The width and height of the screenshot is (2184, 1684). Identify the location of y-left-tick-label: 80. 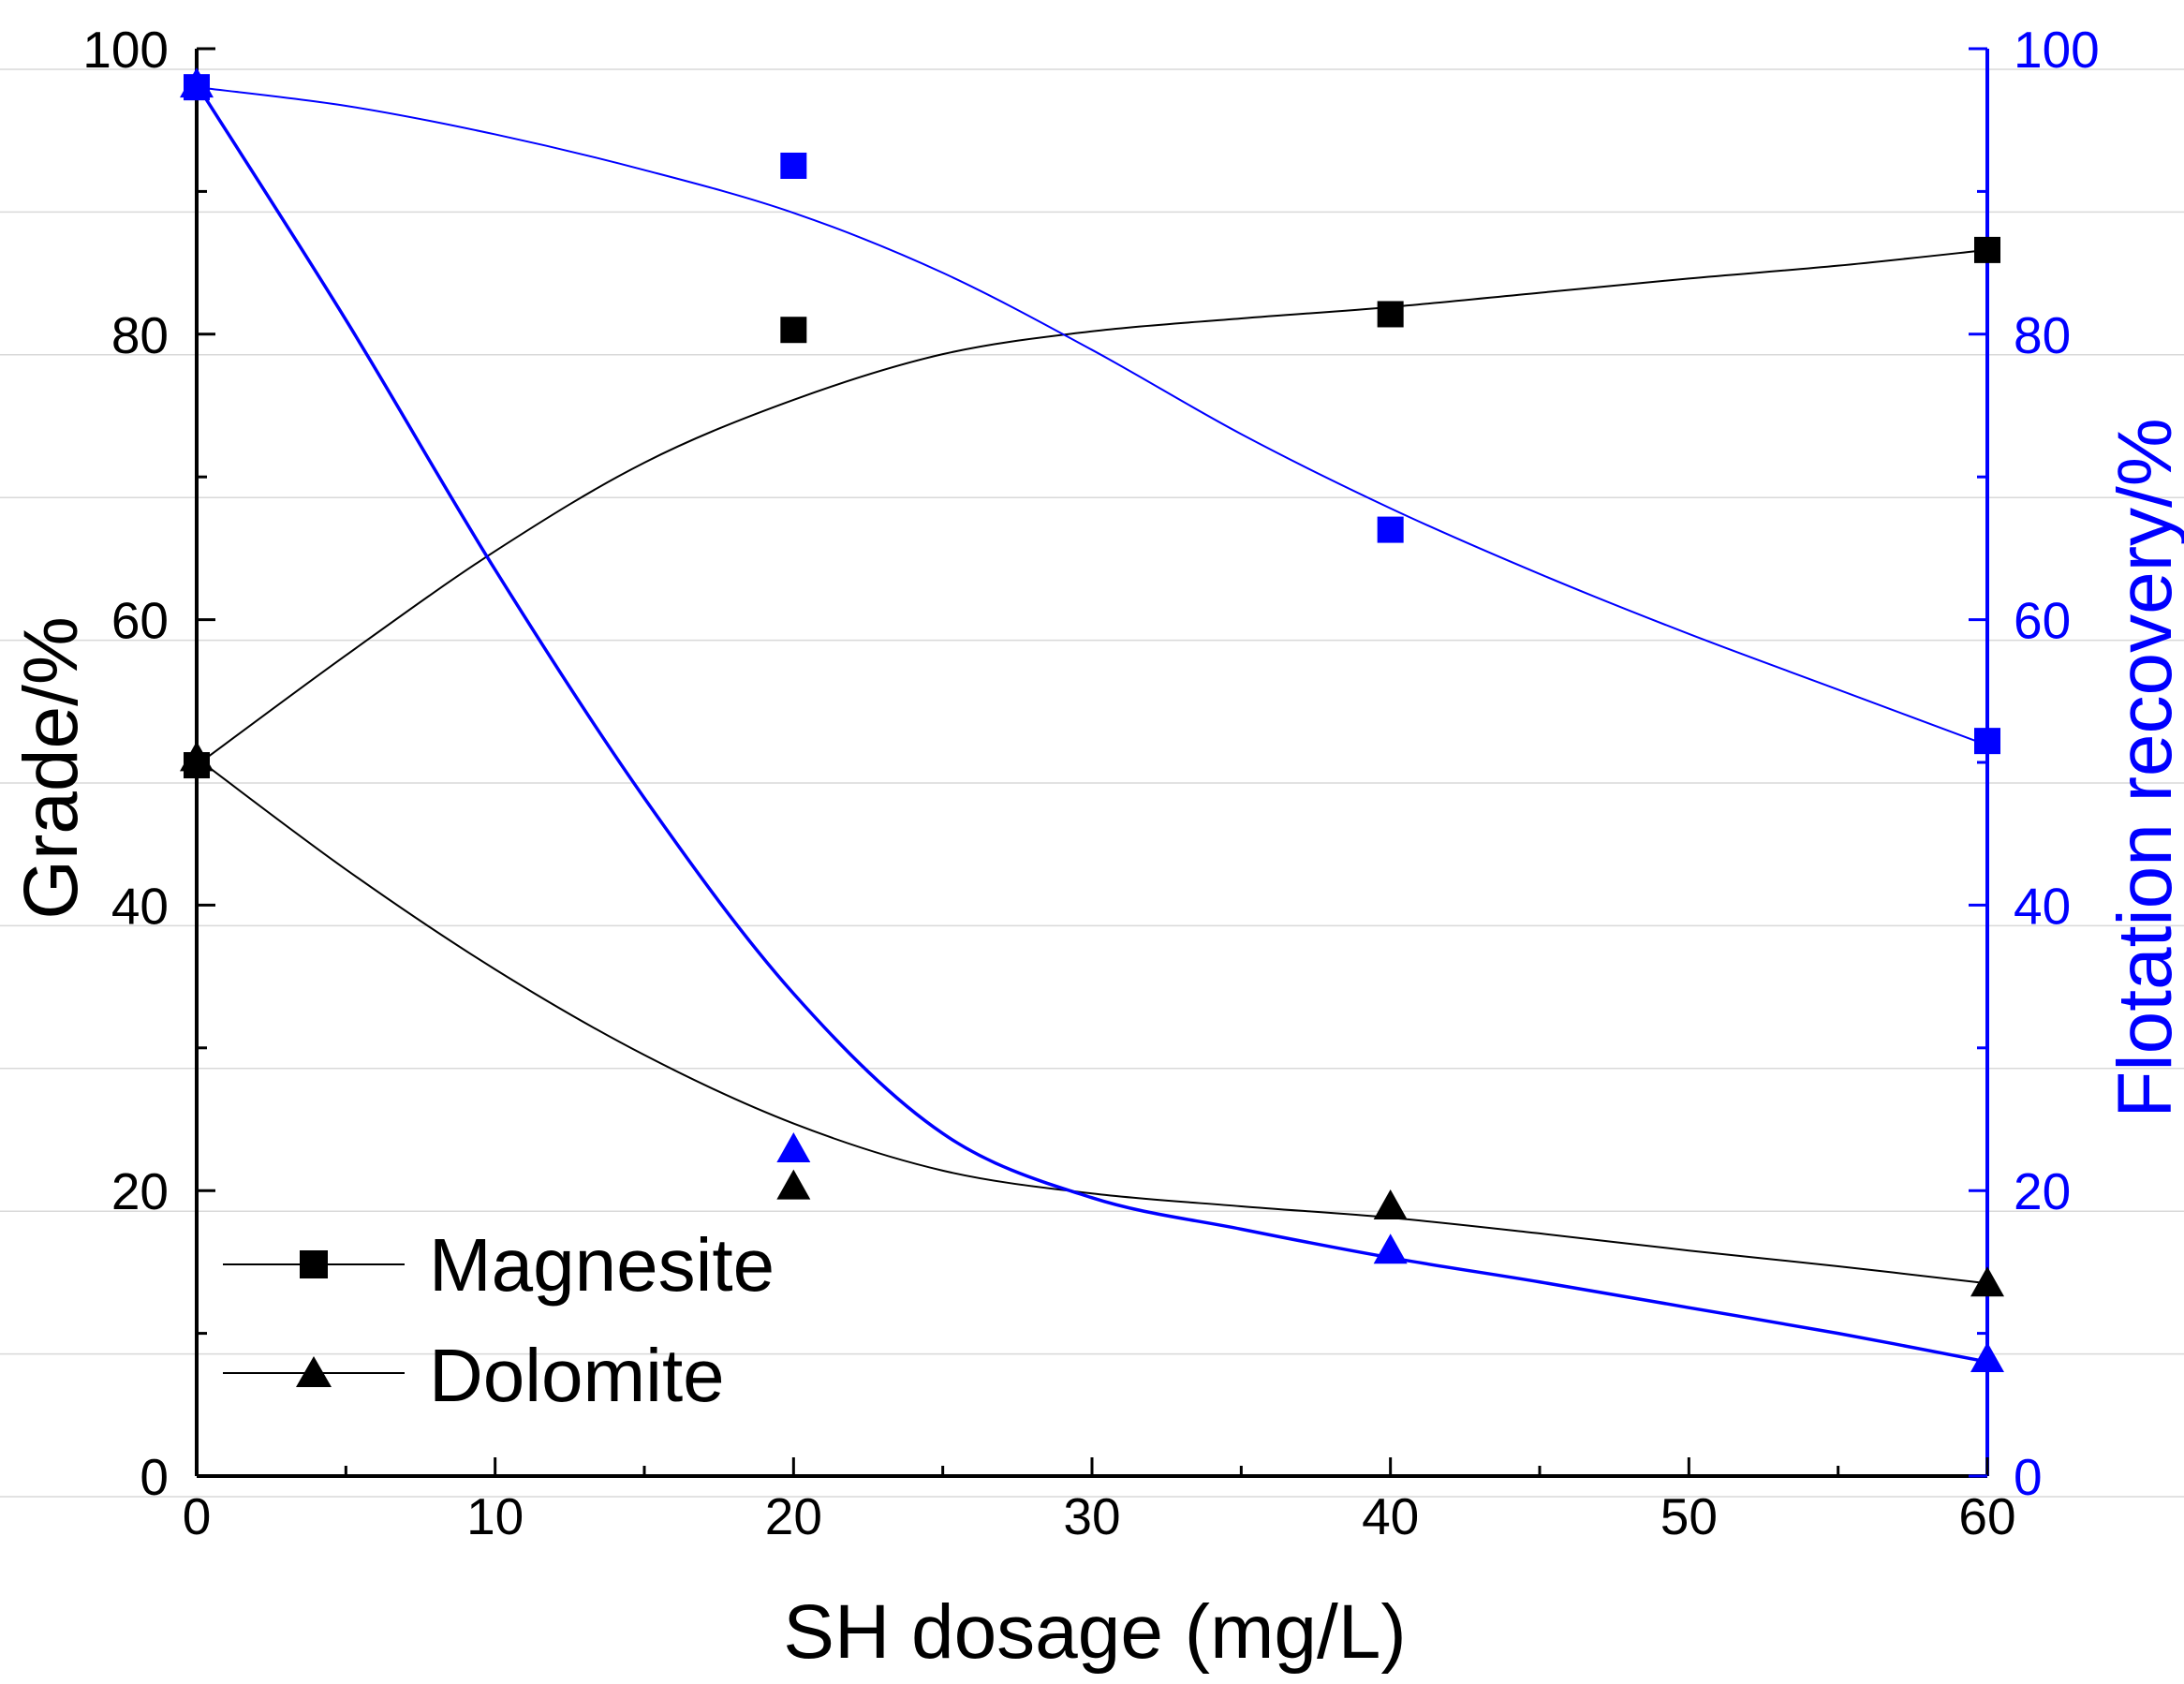
(140, 335).